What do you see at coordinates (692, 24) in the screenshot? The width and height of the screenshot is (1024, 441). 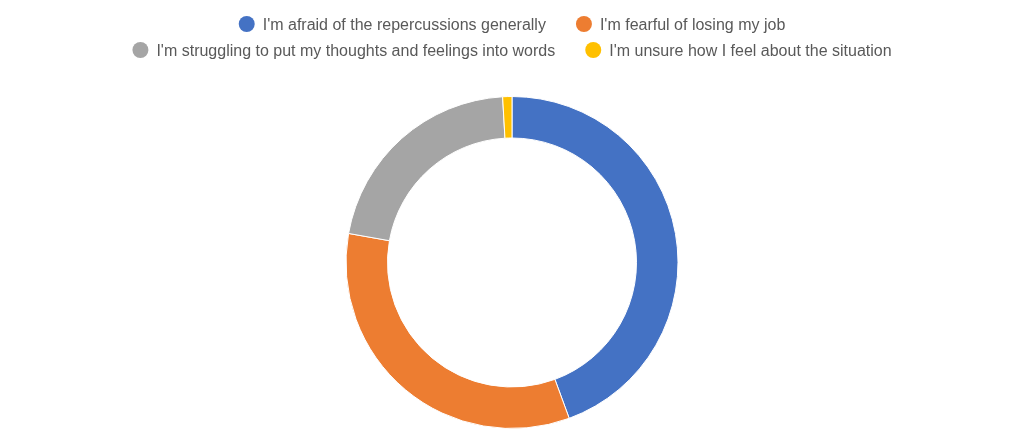 I see `legend-label: I'm fearful of losing my job` at bounding box center [692, 24].